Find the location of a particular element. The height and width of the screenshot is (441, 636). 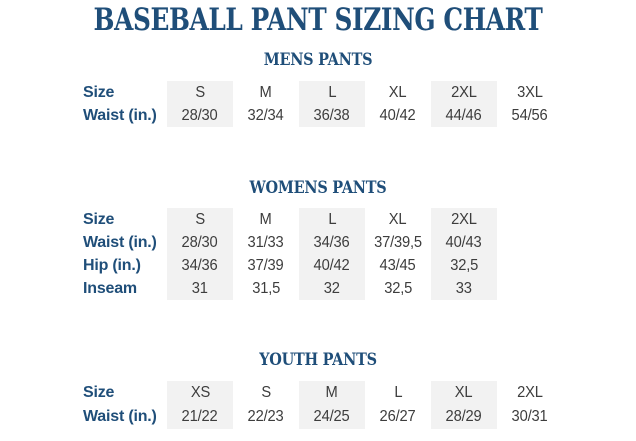

hip-cell: 40/42 is located at coordinates (332, 265).